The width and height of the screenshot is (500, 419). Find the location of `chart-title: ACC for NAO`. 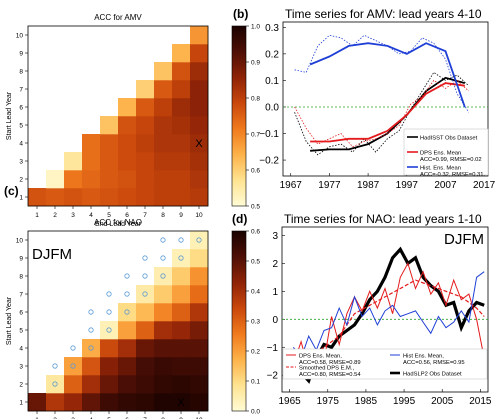

chart-title: ACC for NAO is located at coordinates (118, 222).